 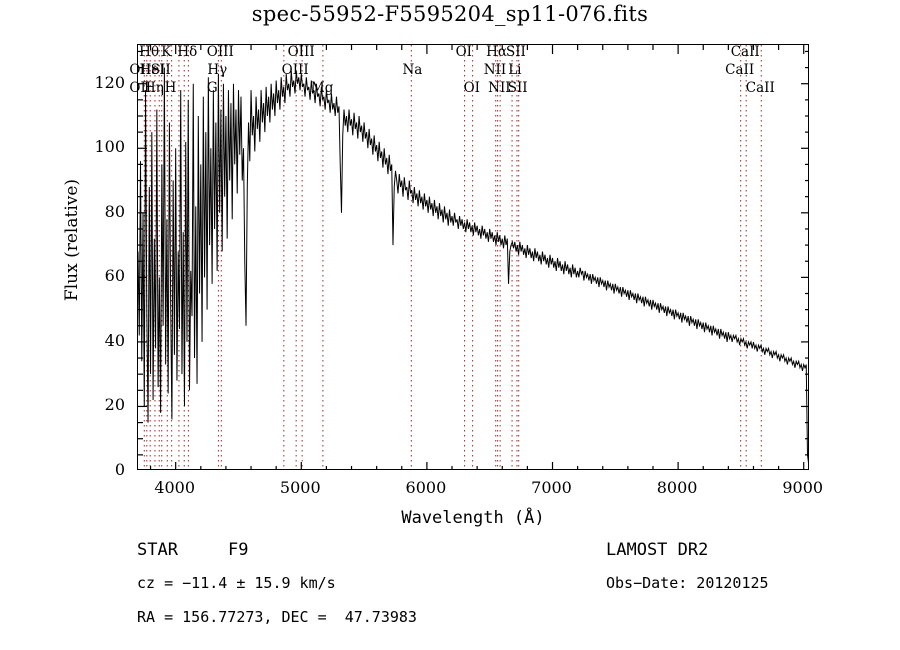 What do you see at coordinates (322, 88) in the screenshot?
I see `spectral-line-label: Mg` at bounding box center [322, 88].